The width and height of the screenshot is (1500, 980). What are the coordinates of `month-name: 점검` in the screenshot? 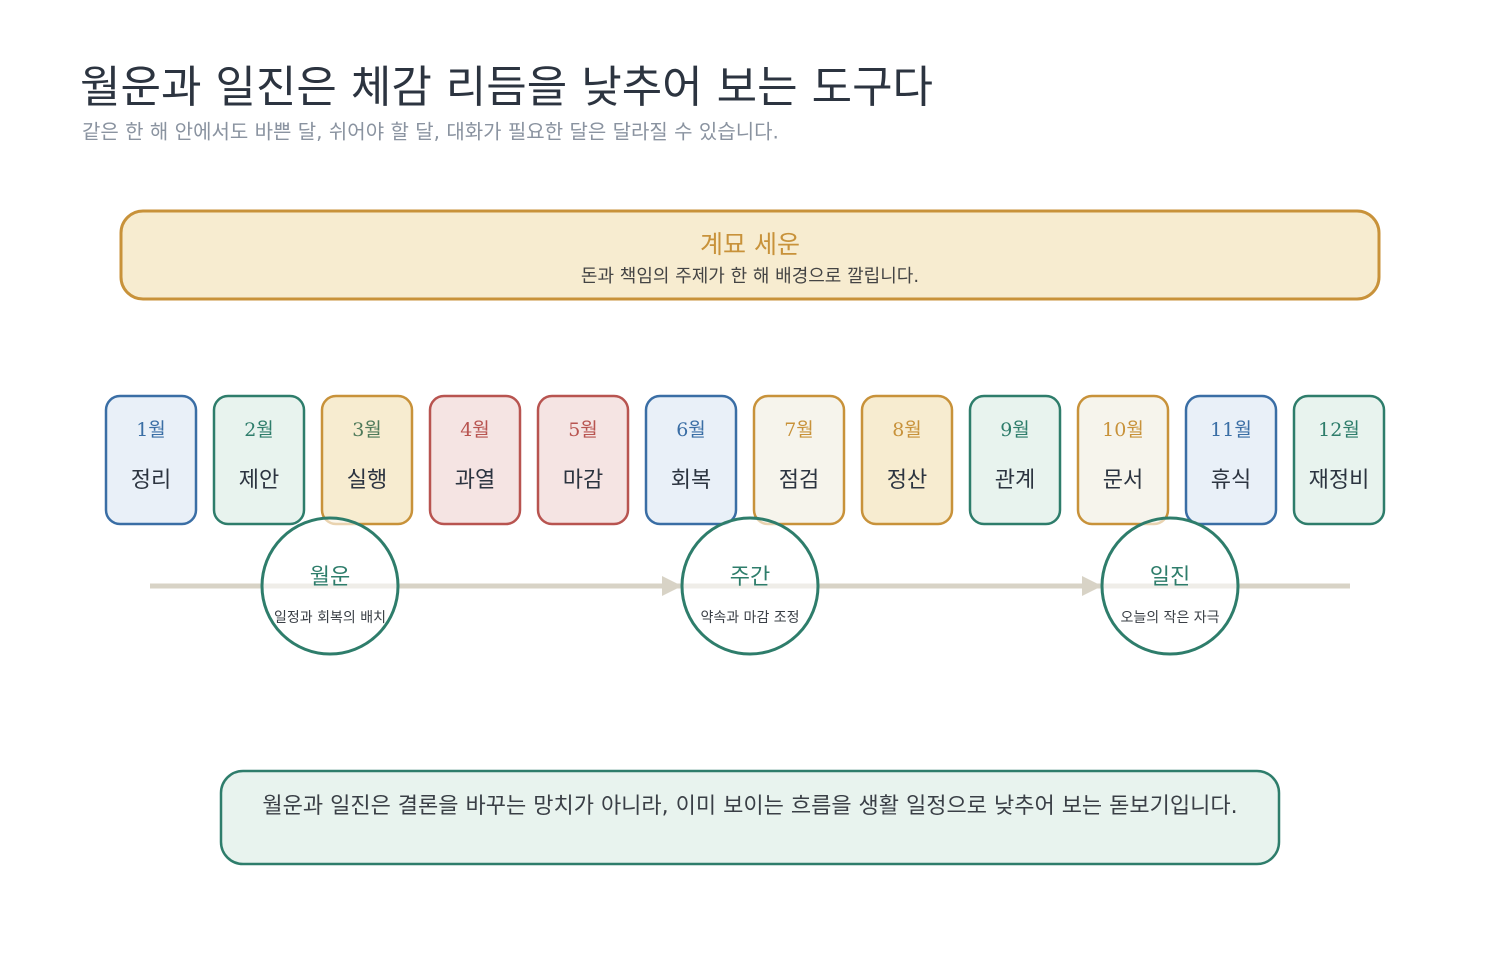 It's located at (799, 480).